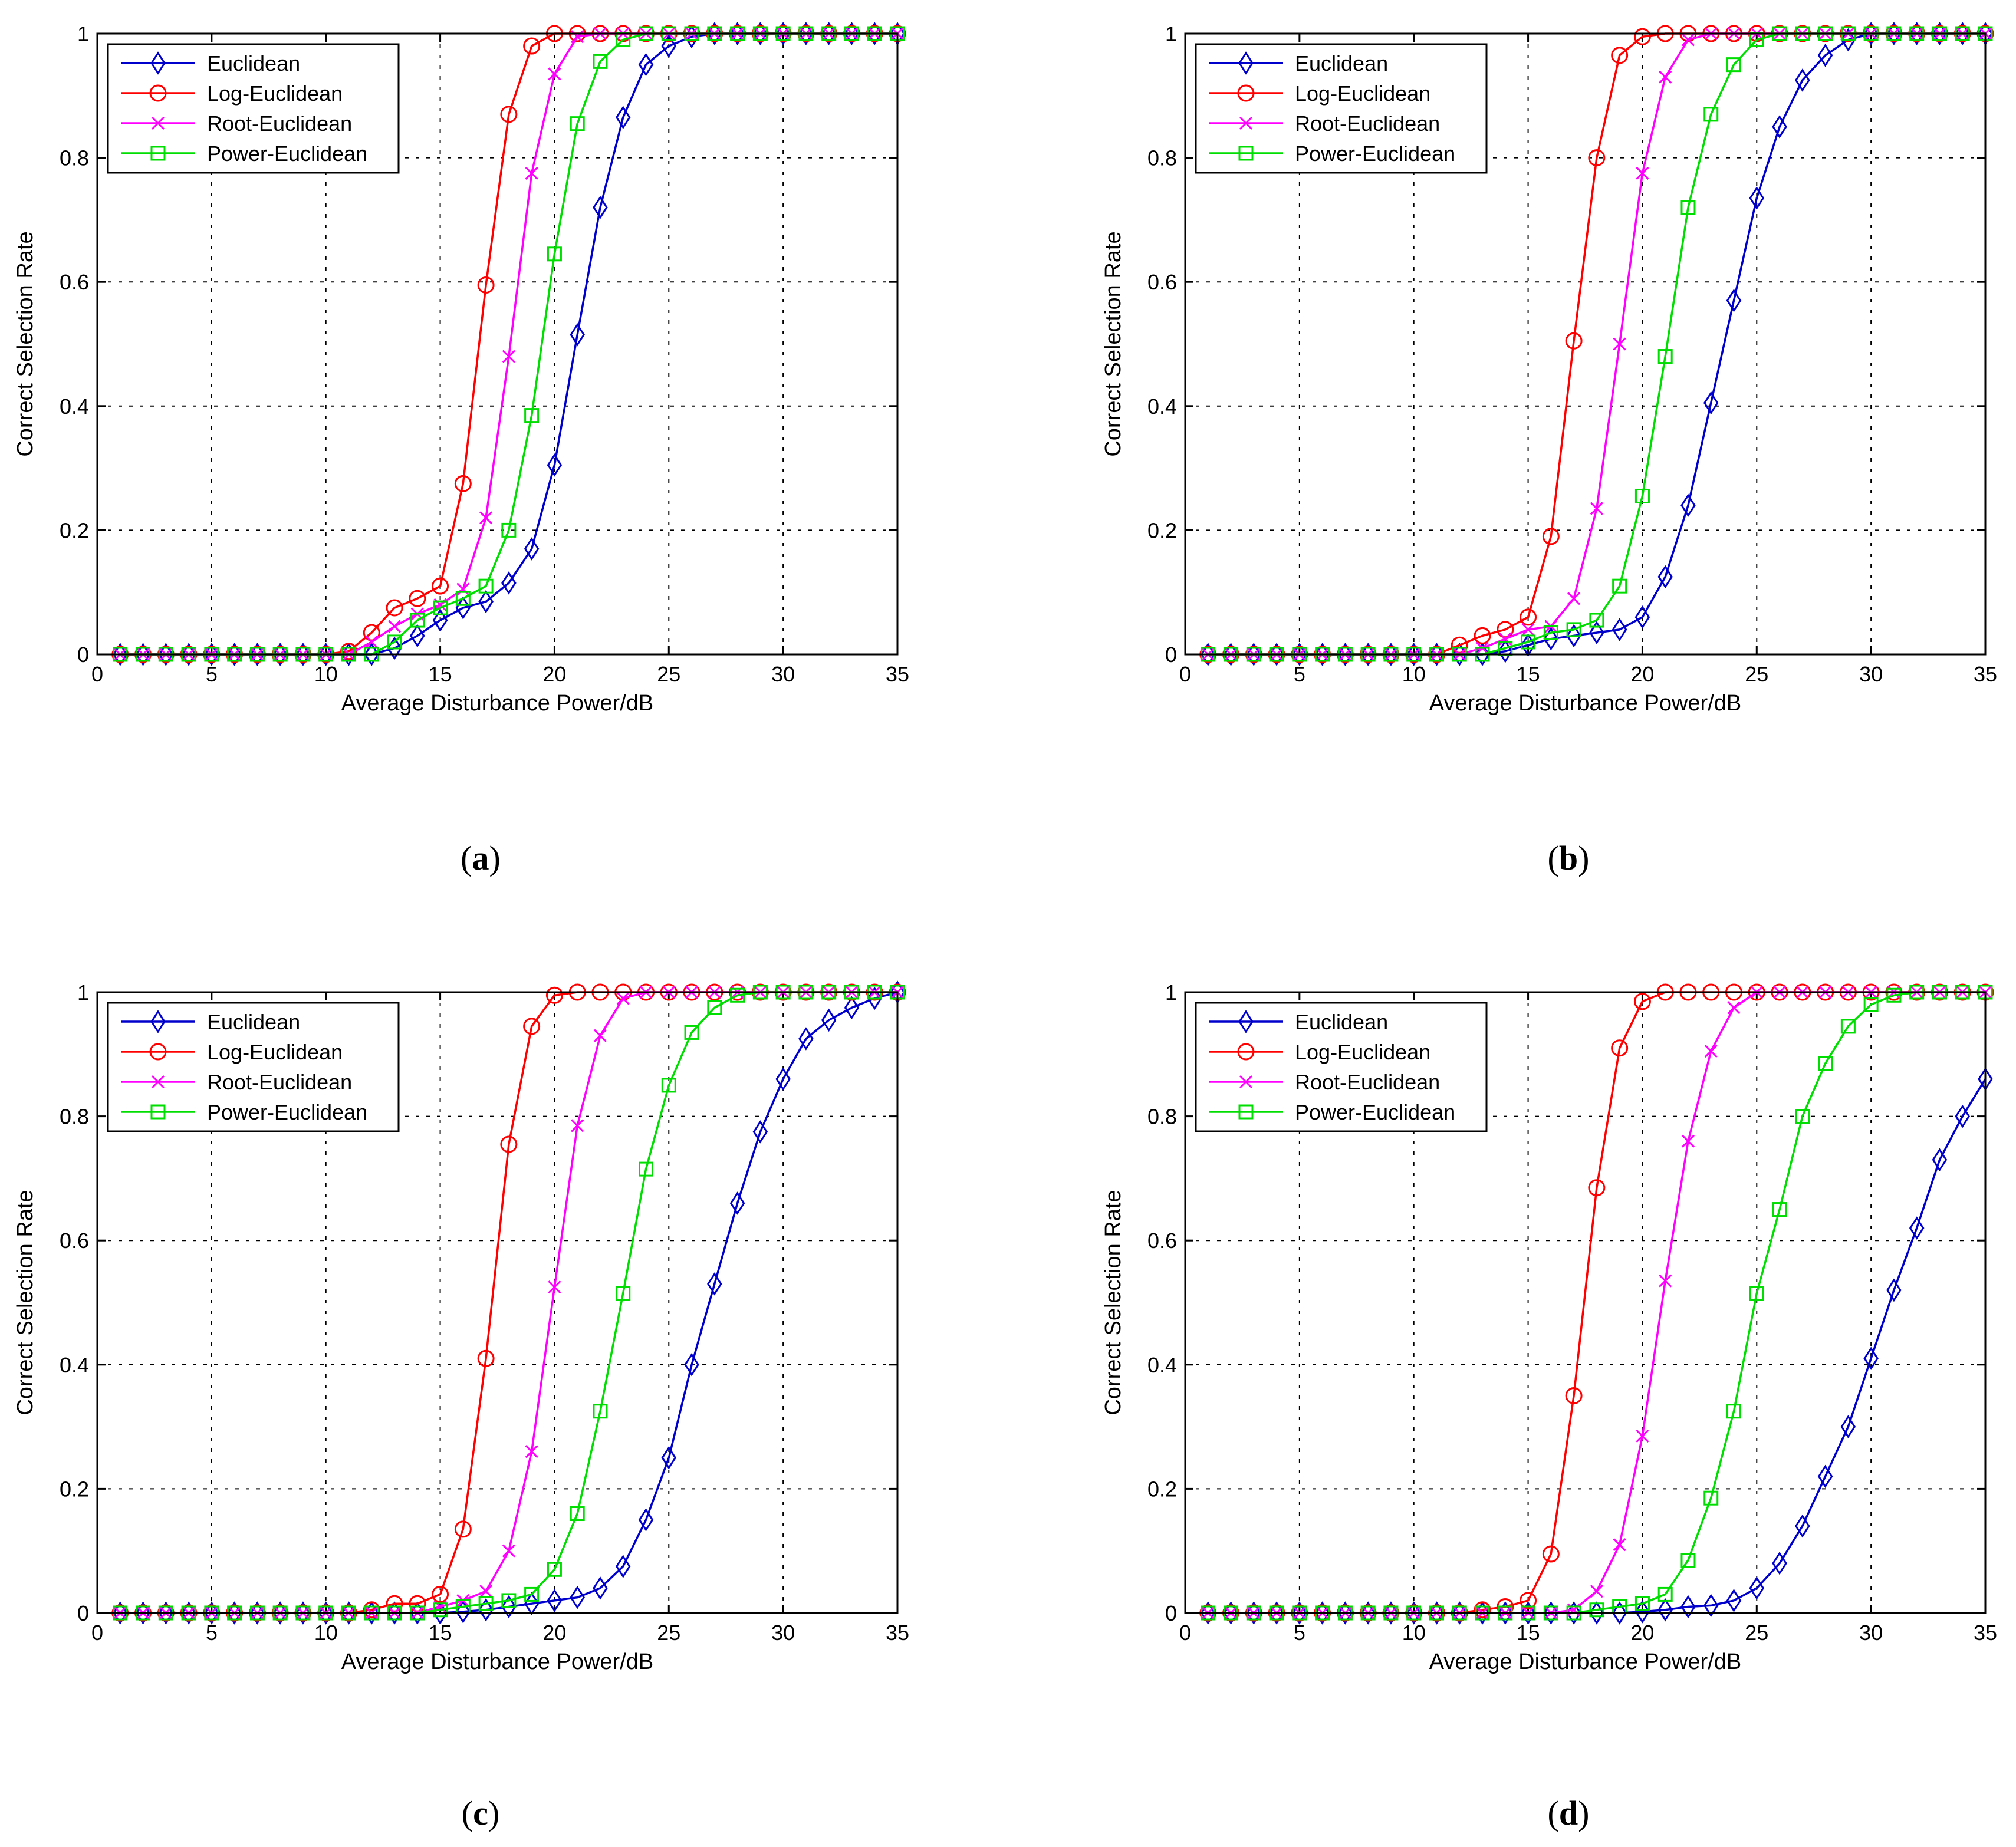 This screenshot has width=2016, height=1847. I want to click on legend-label: Log-Euclidean, so click(1362, 93).